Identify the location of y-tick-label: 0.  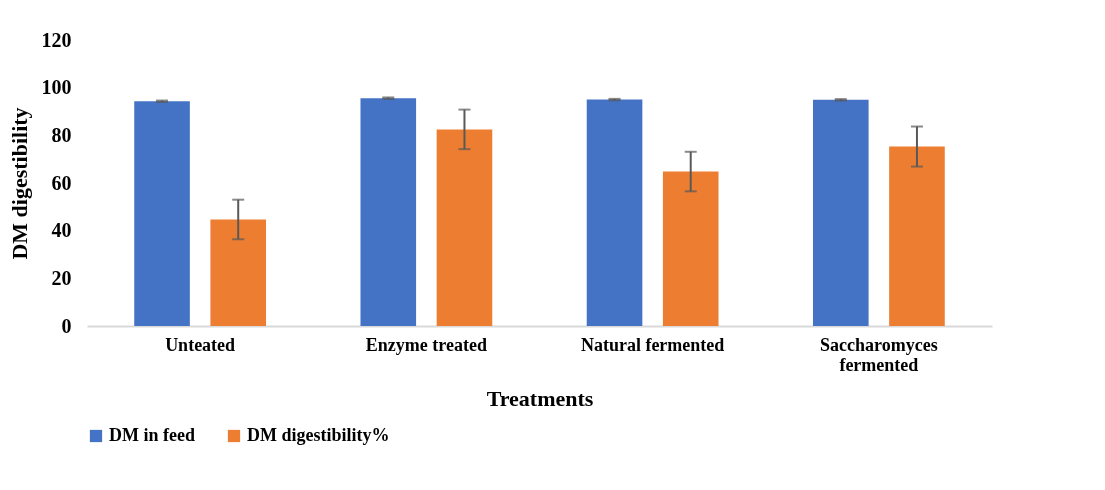
(66, 325).